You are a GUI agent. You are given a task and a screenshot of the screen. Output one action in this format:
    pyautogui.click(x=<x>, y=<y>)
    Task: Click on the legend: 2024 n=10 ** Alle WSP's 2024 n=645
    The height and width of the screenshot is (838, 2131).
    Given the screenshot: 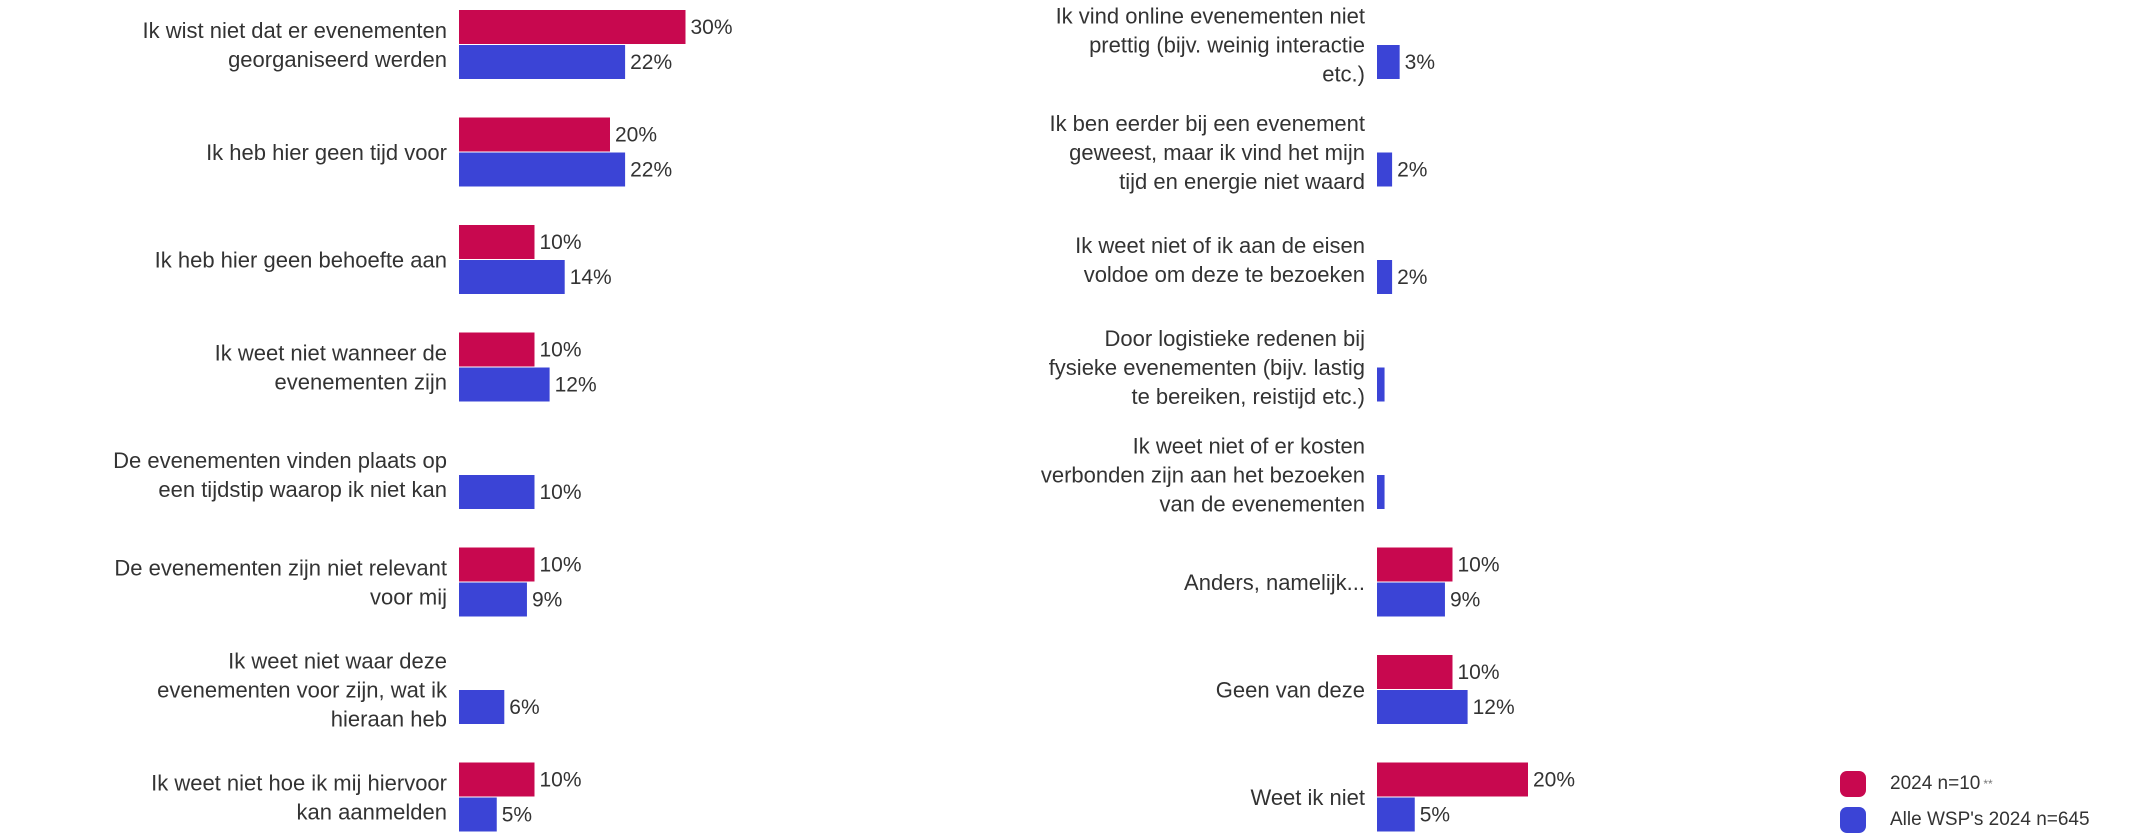 What is the action you would take?
    pyautogui.click(x=1965, y=802)
    